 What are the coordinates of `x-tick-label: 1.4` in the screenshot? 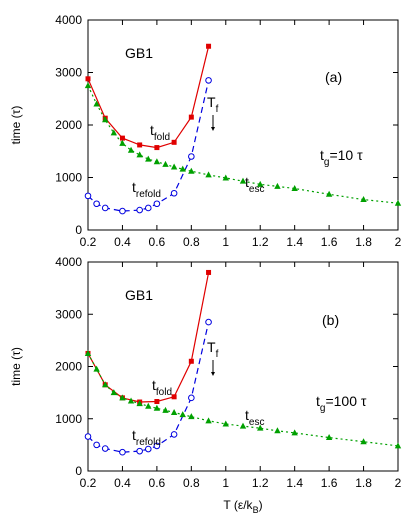 It's located at (294, 242).